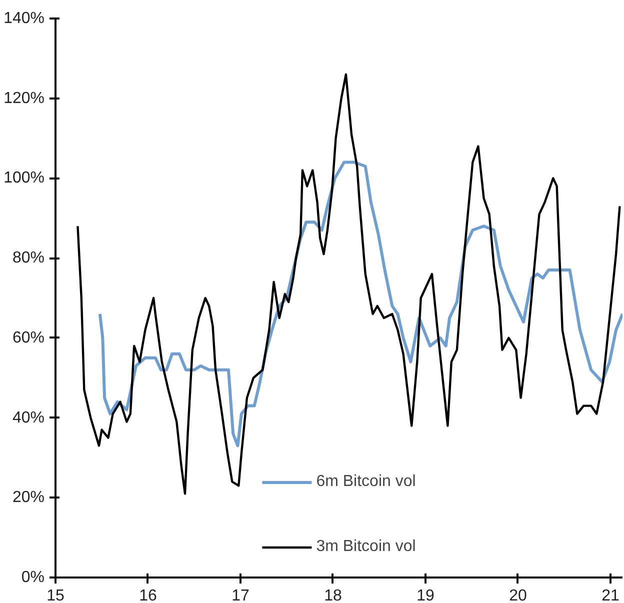 This screenshot has height=603, width=624. What do you see at coordinates (28, 497) in the screenshot?
I see `y-tick-label: 20%` at bounding box center [28, 497].